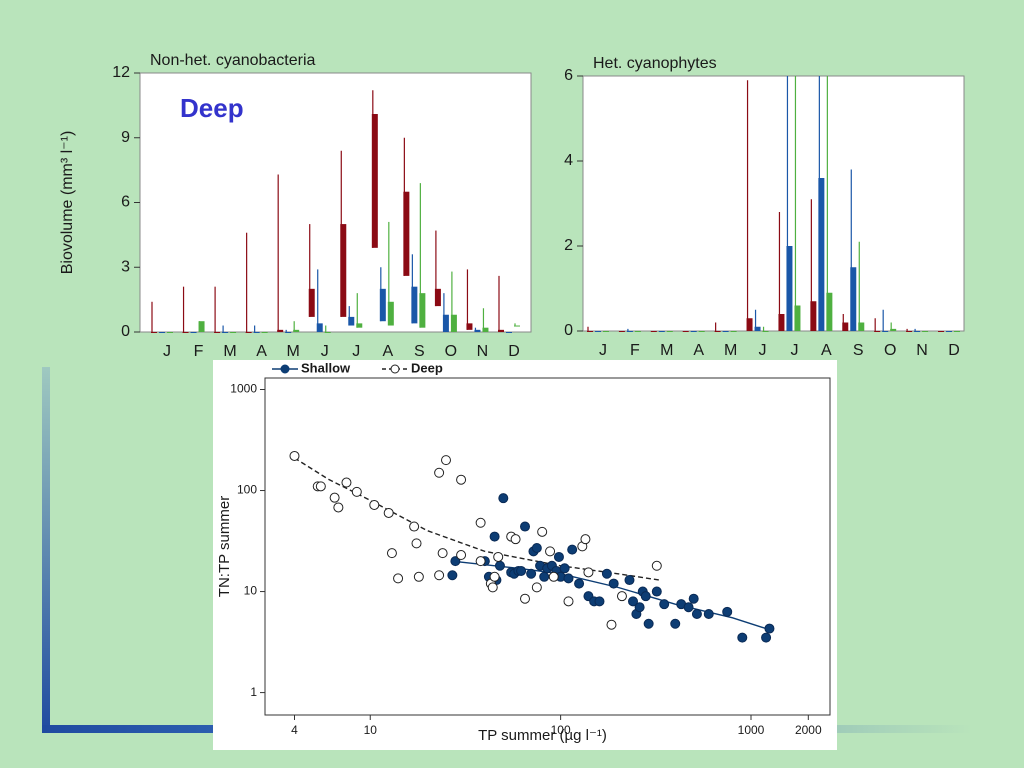  Describe the element at coordinates (858, 350) in the screenshot. I see `x-tick-label: S` at that location.